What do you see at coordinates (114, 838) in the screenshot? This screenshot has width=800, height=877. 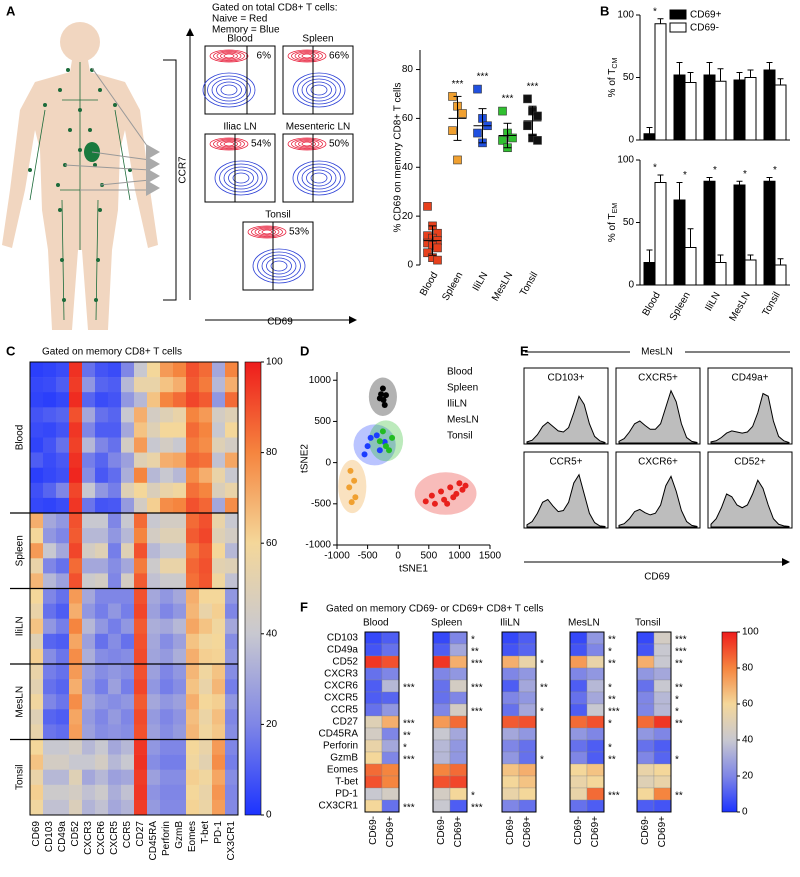 I see `column-label: CXCR5` at bounding box center [114, 838].